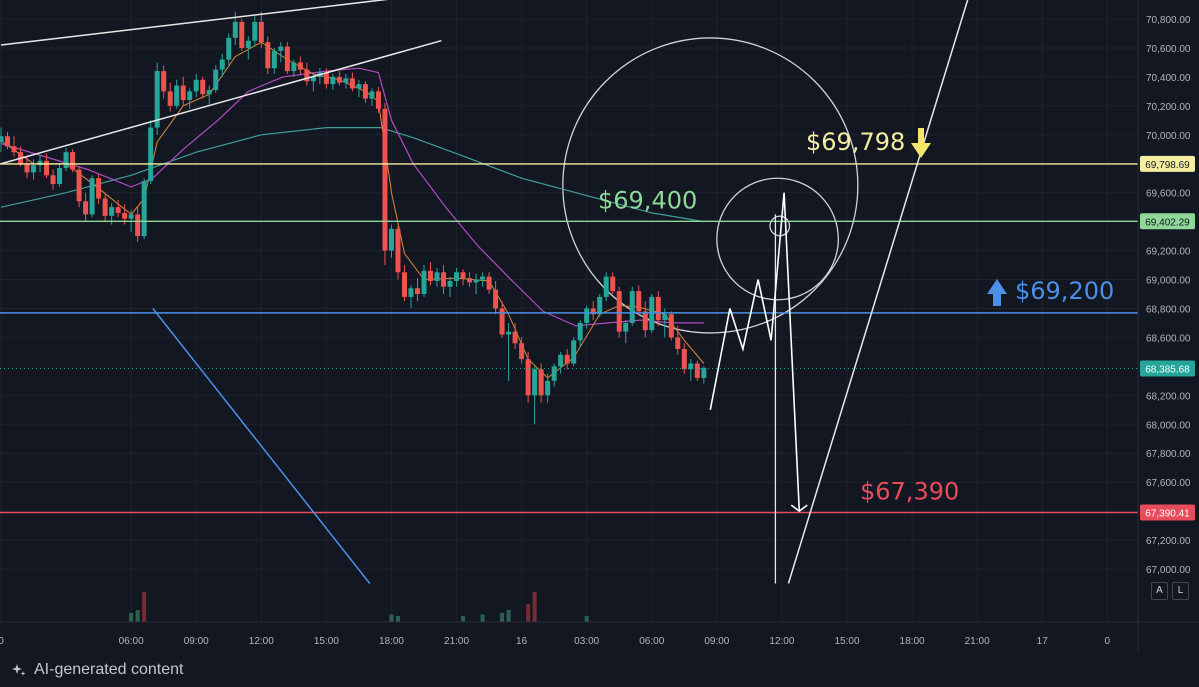 The image size is (1199, 687). What do you see at coordinates (1168, 425) in the screenshot?
I see `price-tick-label: 68,000.00` at bounding box center [1168, 425].